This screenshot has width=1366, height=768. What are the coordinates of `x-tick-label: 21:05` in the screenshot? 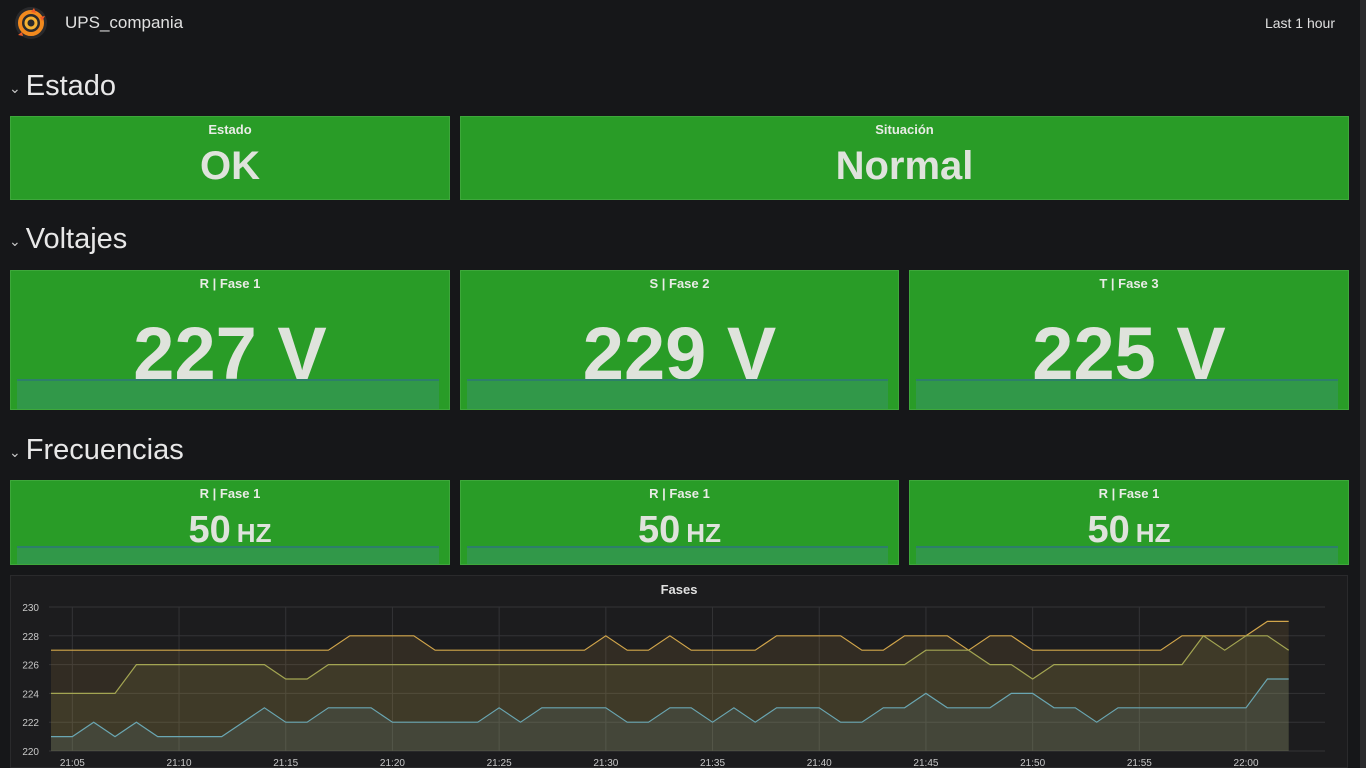 It's located at (72, 762).